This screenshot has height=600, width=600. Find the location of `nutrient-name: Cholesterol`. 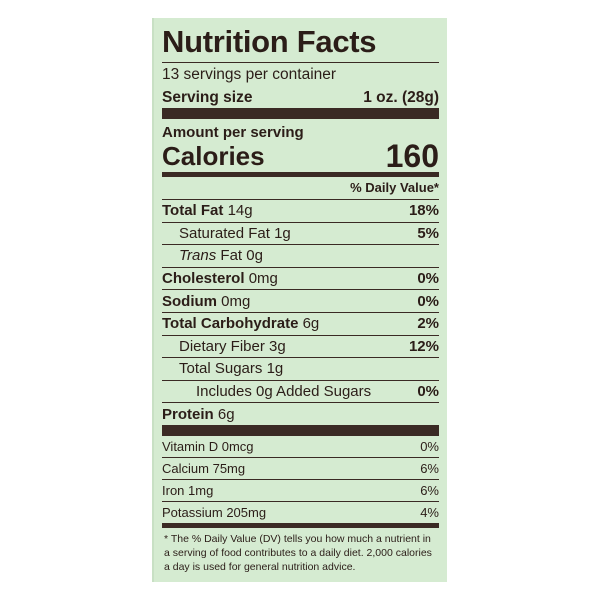

nutrient-name: Cholesterol is located at coordinates (203, 279).